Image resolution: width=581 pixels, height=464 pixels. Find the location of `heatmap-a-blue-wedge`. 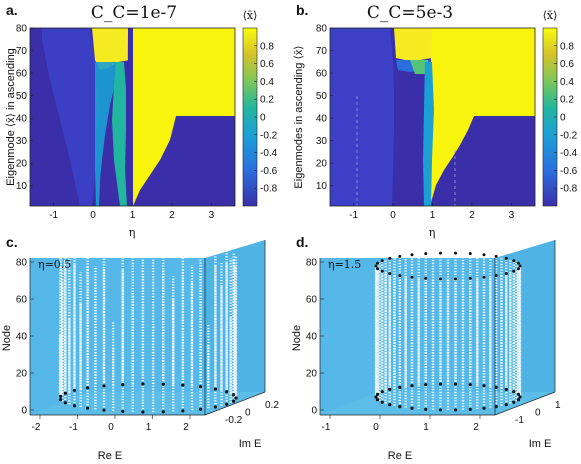

heatmap-a-blue-wedge is located at coordinates (71, 117).